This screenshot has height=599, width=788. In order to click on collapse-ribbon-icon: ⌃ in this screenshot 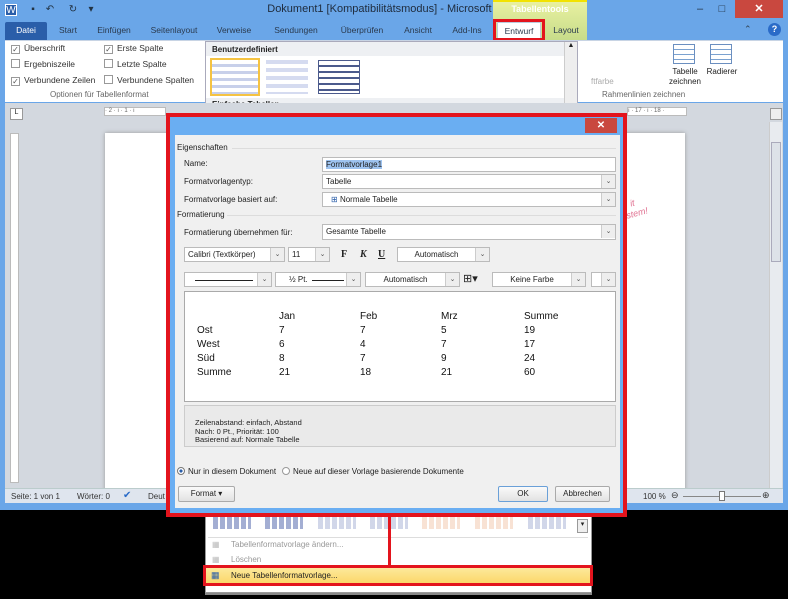, I will do `click(748, 29)`.